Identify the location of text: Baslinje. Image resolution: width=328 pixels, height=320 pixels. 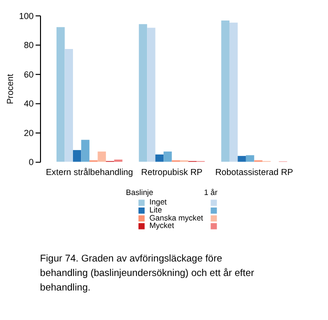
(140, 192).